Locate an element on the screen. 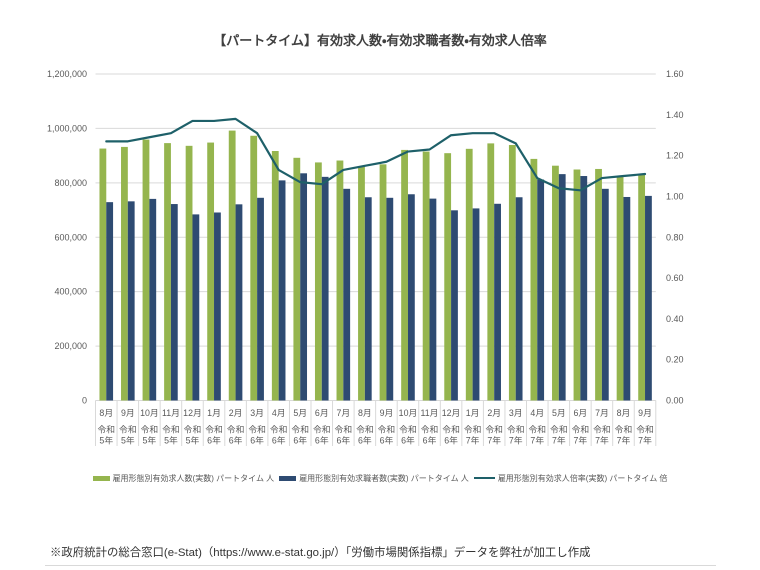  legend-item-bairitsu: 雇用形態別有効求人倍率(実数) パートタイム 倍 is located at coordinates (570, 478).